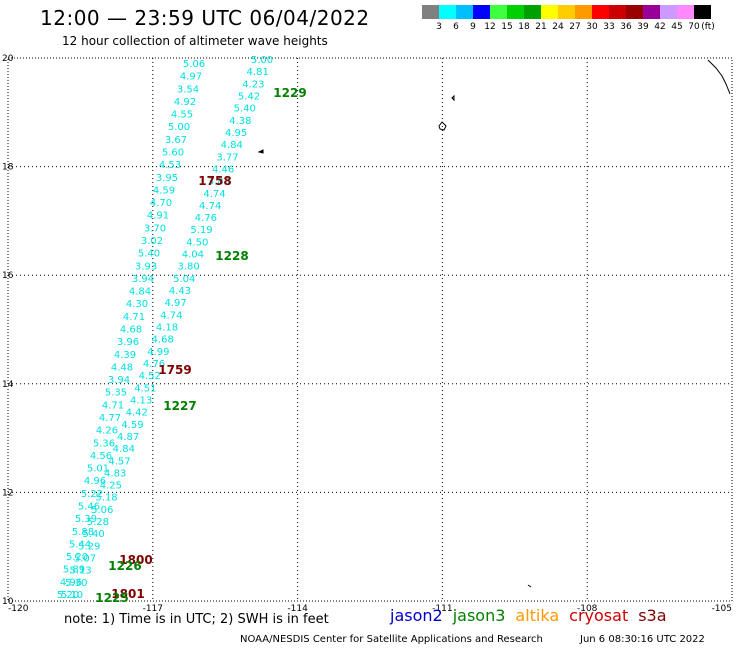  I want to click on legend-ticks: 3 6 9 12 15 18 21 24 27 30 33 36 39 42 45 70 (ft), so click(581, 29).